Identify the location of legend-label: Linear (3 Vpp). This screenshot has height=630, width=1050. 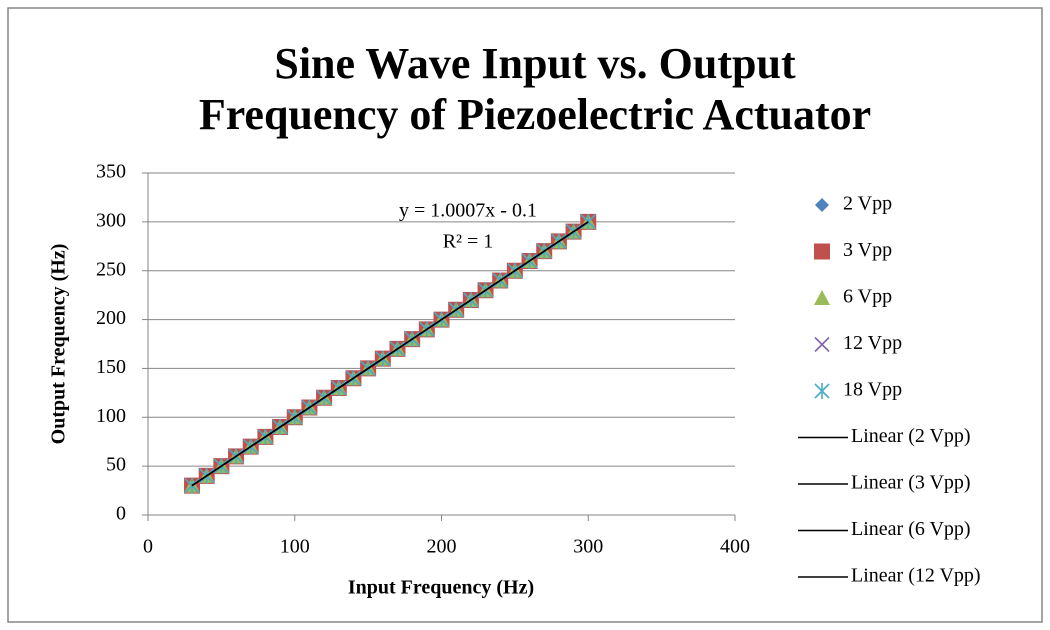
(911, 483).